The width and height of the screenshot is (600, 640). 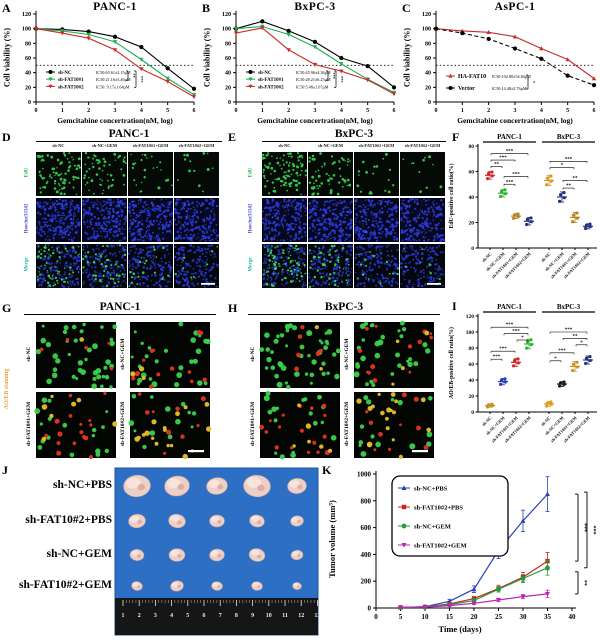 I want to click on panel-g-letter: G, so click(x=7, y=308).